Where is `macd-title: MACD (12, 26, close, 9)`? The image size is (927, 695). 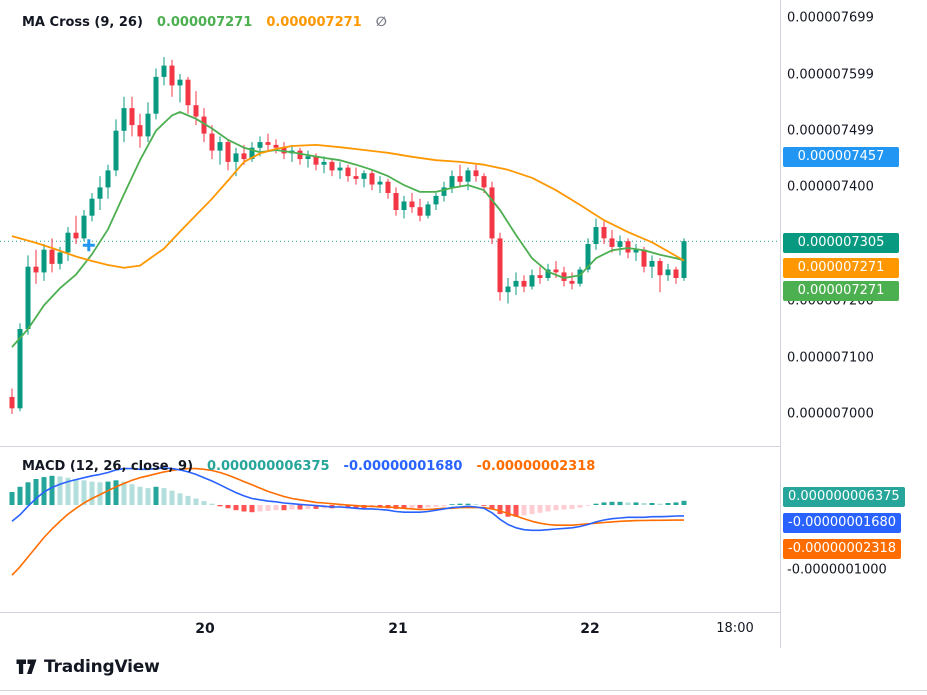
macd-title: MACD (12, 26, close, 9) is located at coordinates (108, 466).